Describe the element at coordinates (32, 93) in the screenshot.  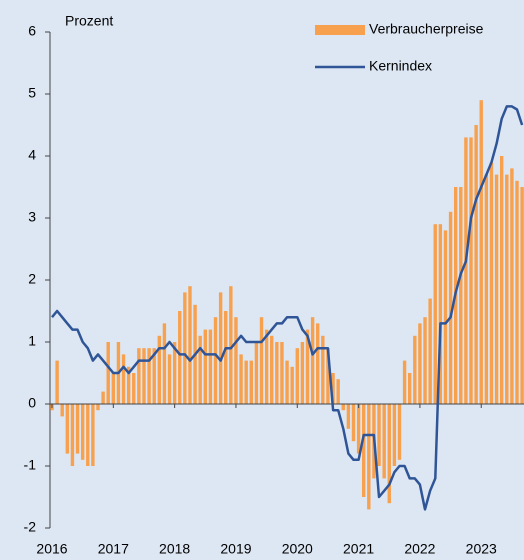
I see `y-tick-label: 5` at that location.